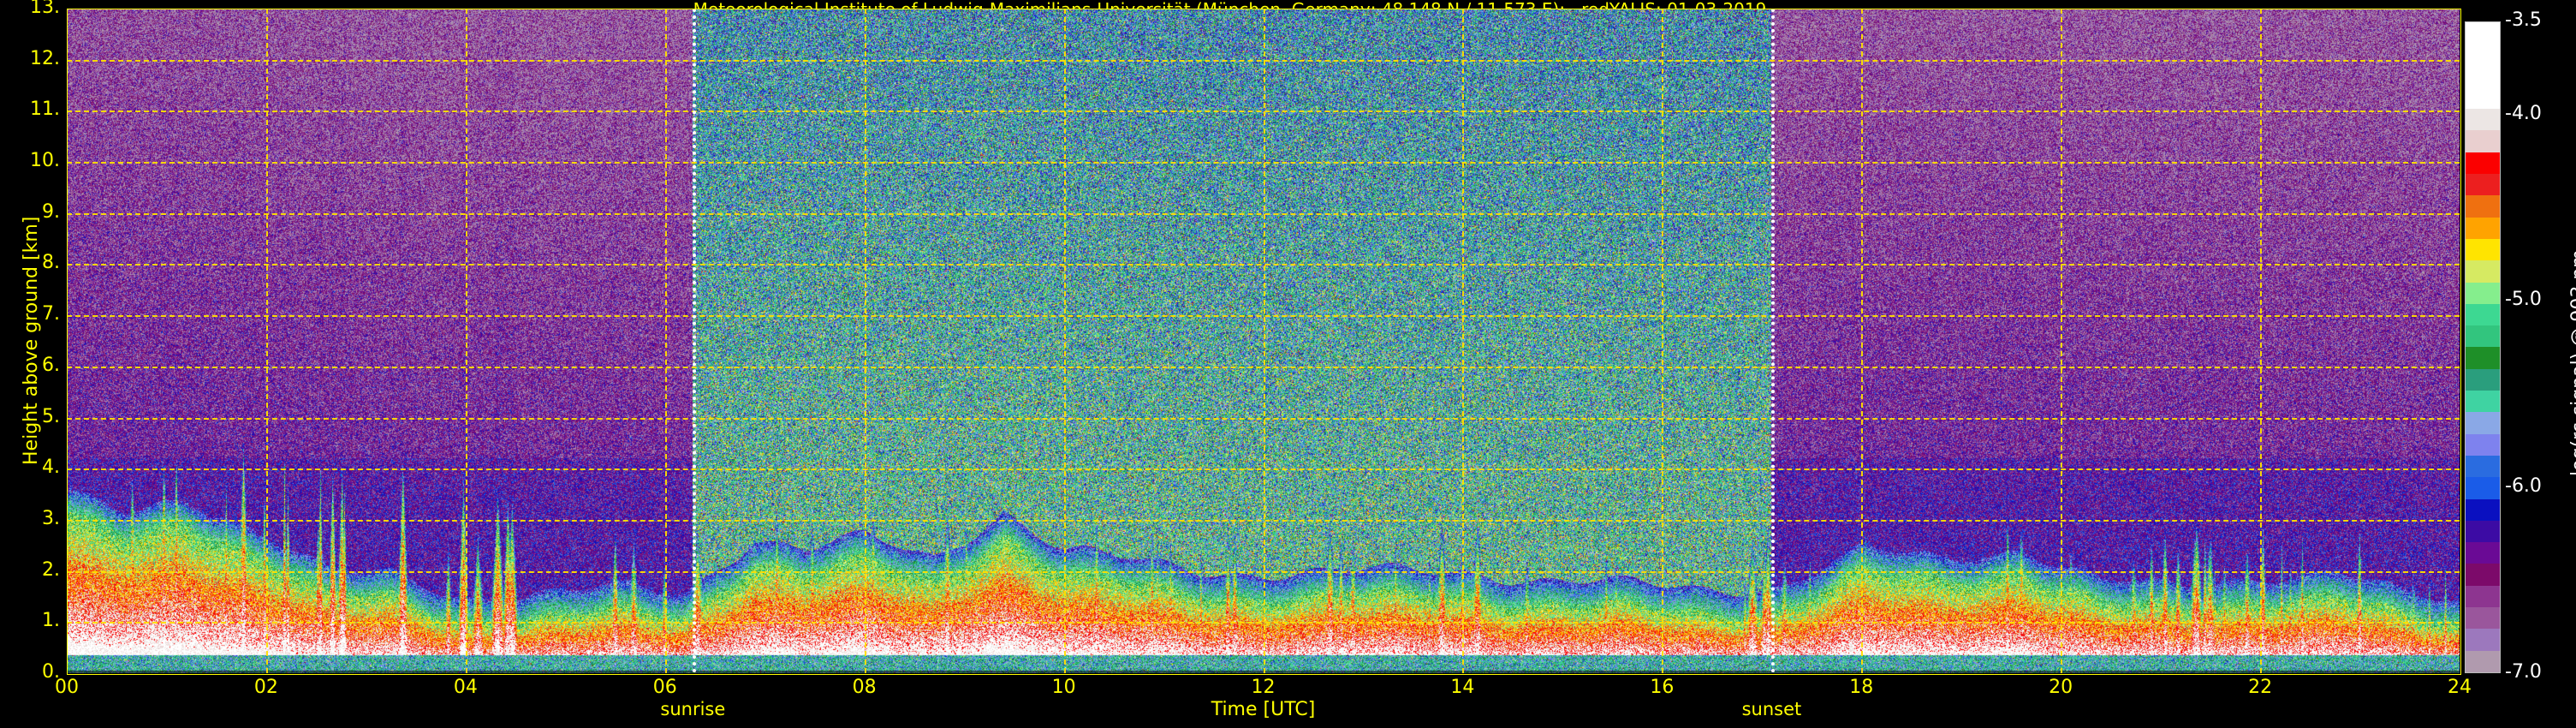 The width and height of the screenshot is (2576, 728). Describe the element at coordinates (51, 569) in the screenshot. I see `y-axis-tick-label: 2.` at that location.